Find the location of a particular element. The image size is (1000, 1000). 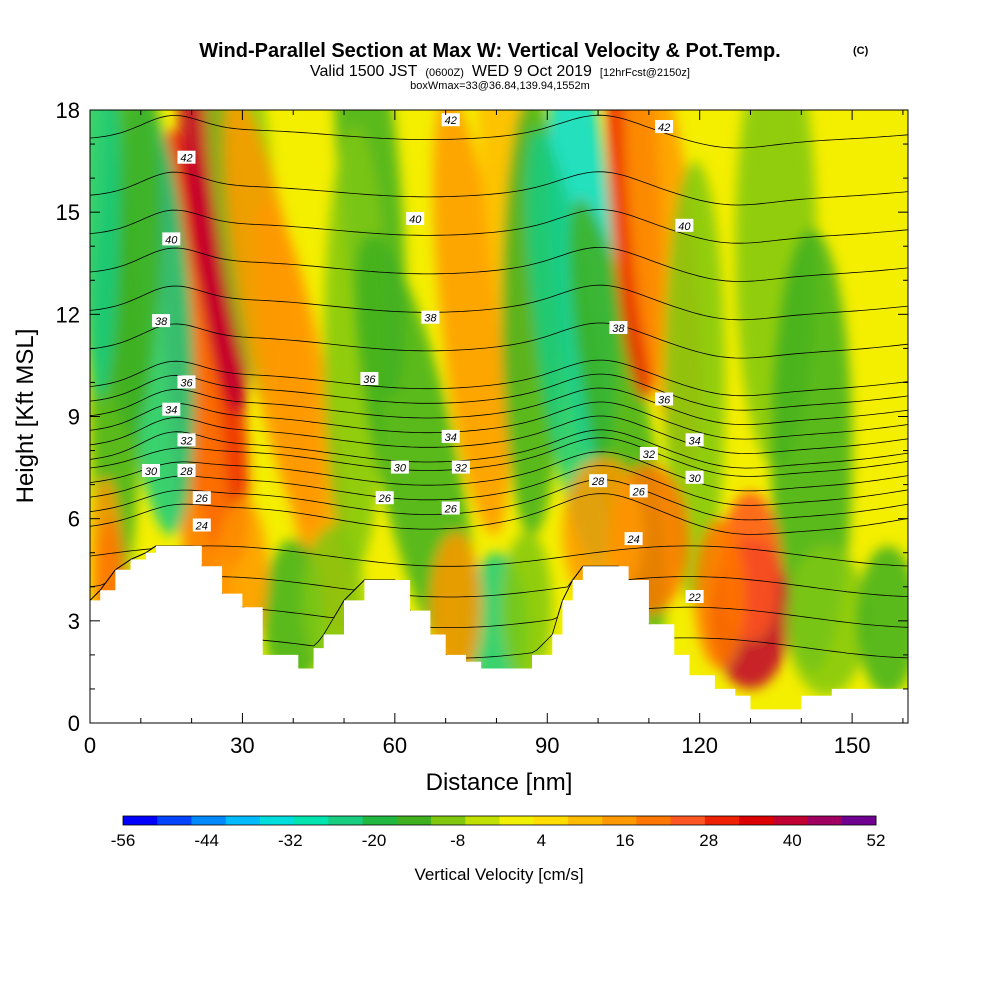

copyright-mark: (C) is located at coordinates (861, 51).